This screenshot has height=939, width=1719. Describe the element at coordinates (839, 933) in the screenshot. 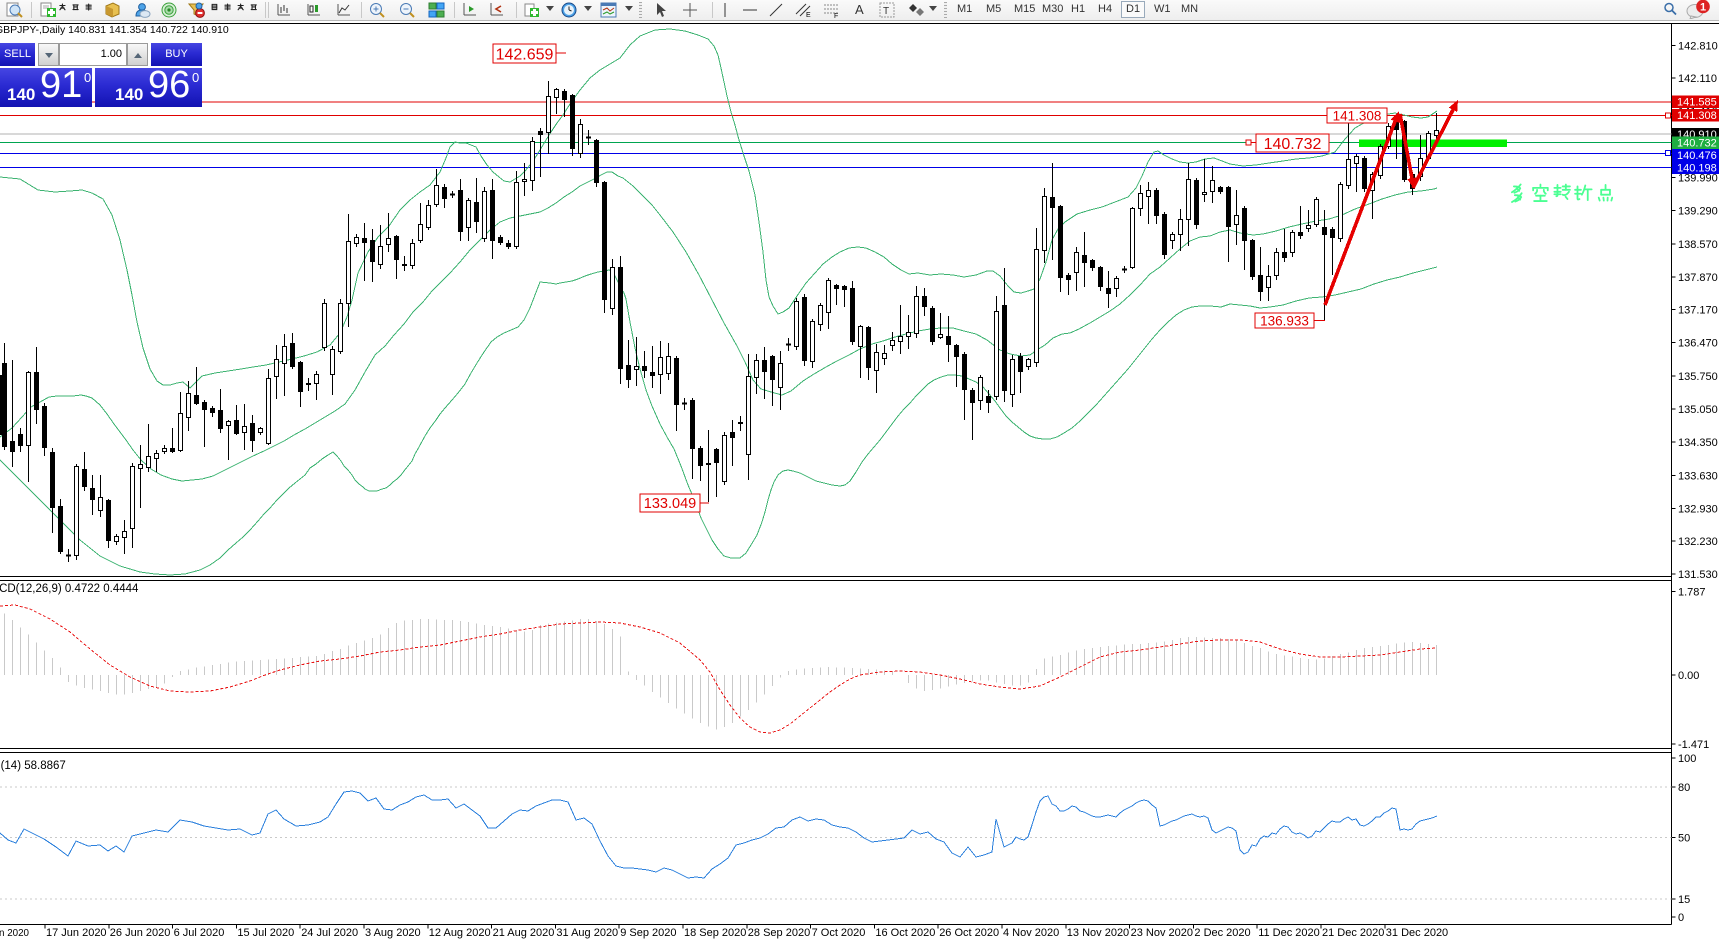

I see `svg-text: 7 Oct 2020` at that location.